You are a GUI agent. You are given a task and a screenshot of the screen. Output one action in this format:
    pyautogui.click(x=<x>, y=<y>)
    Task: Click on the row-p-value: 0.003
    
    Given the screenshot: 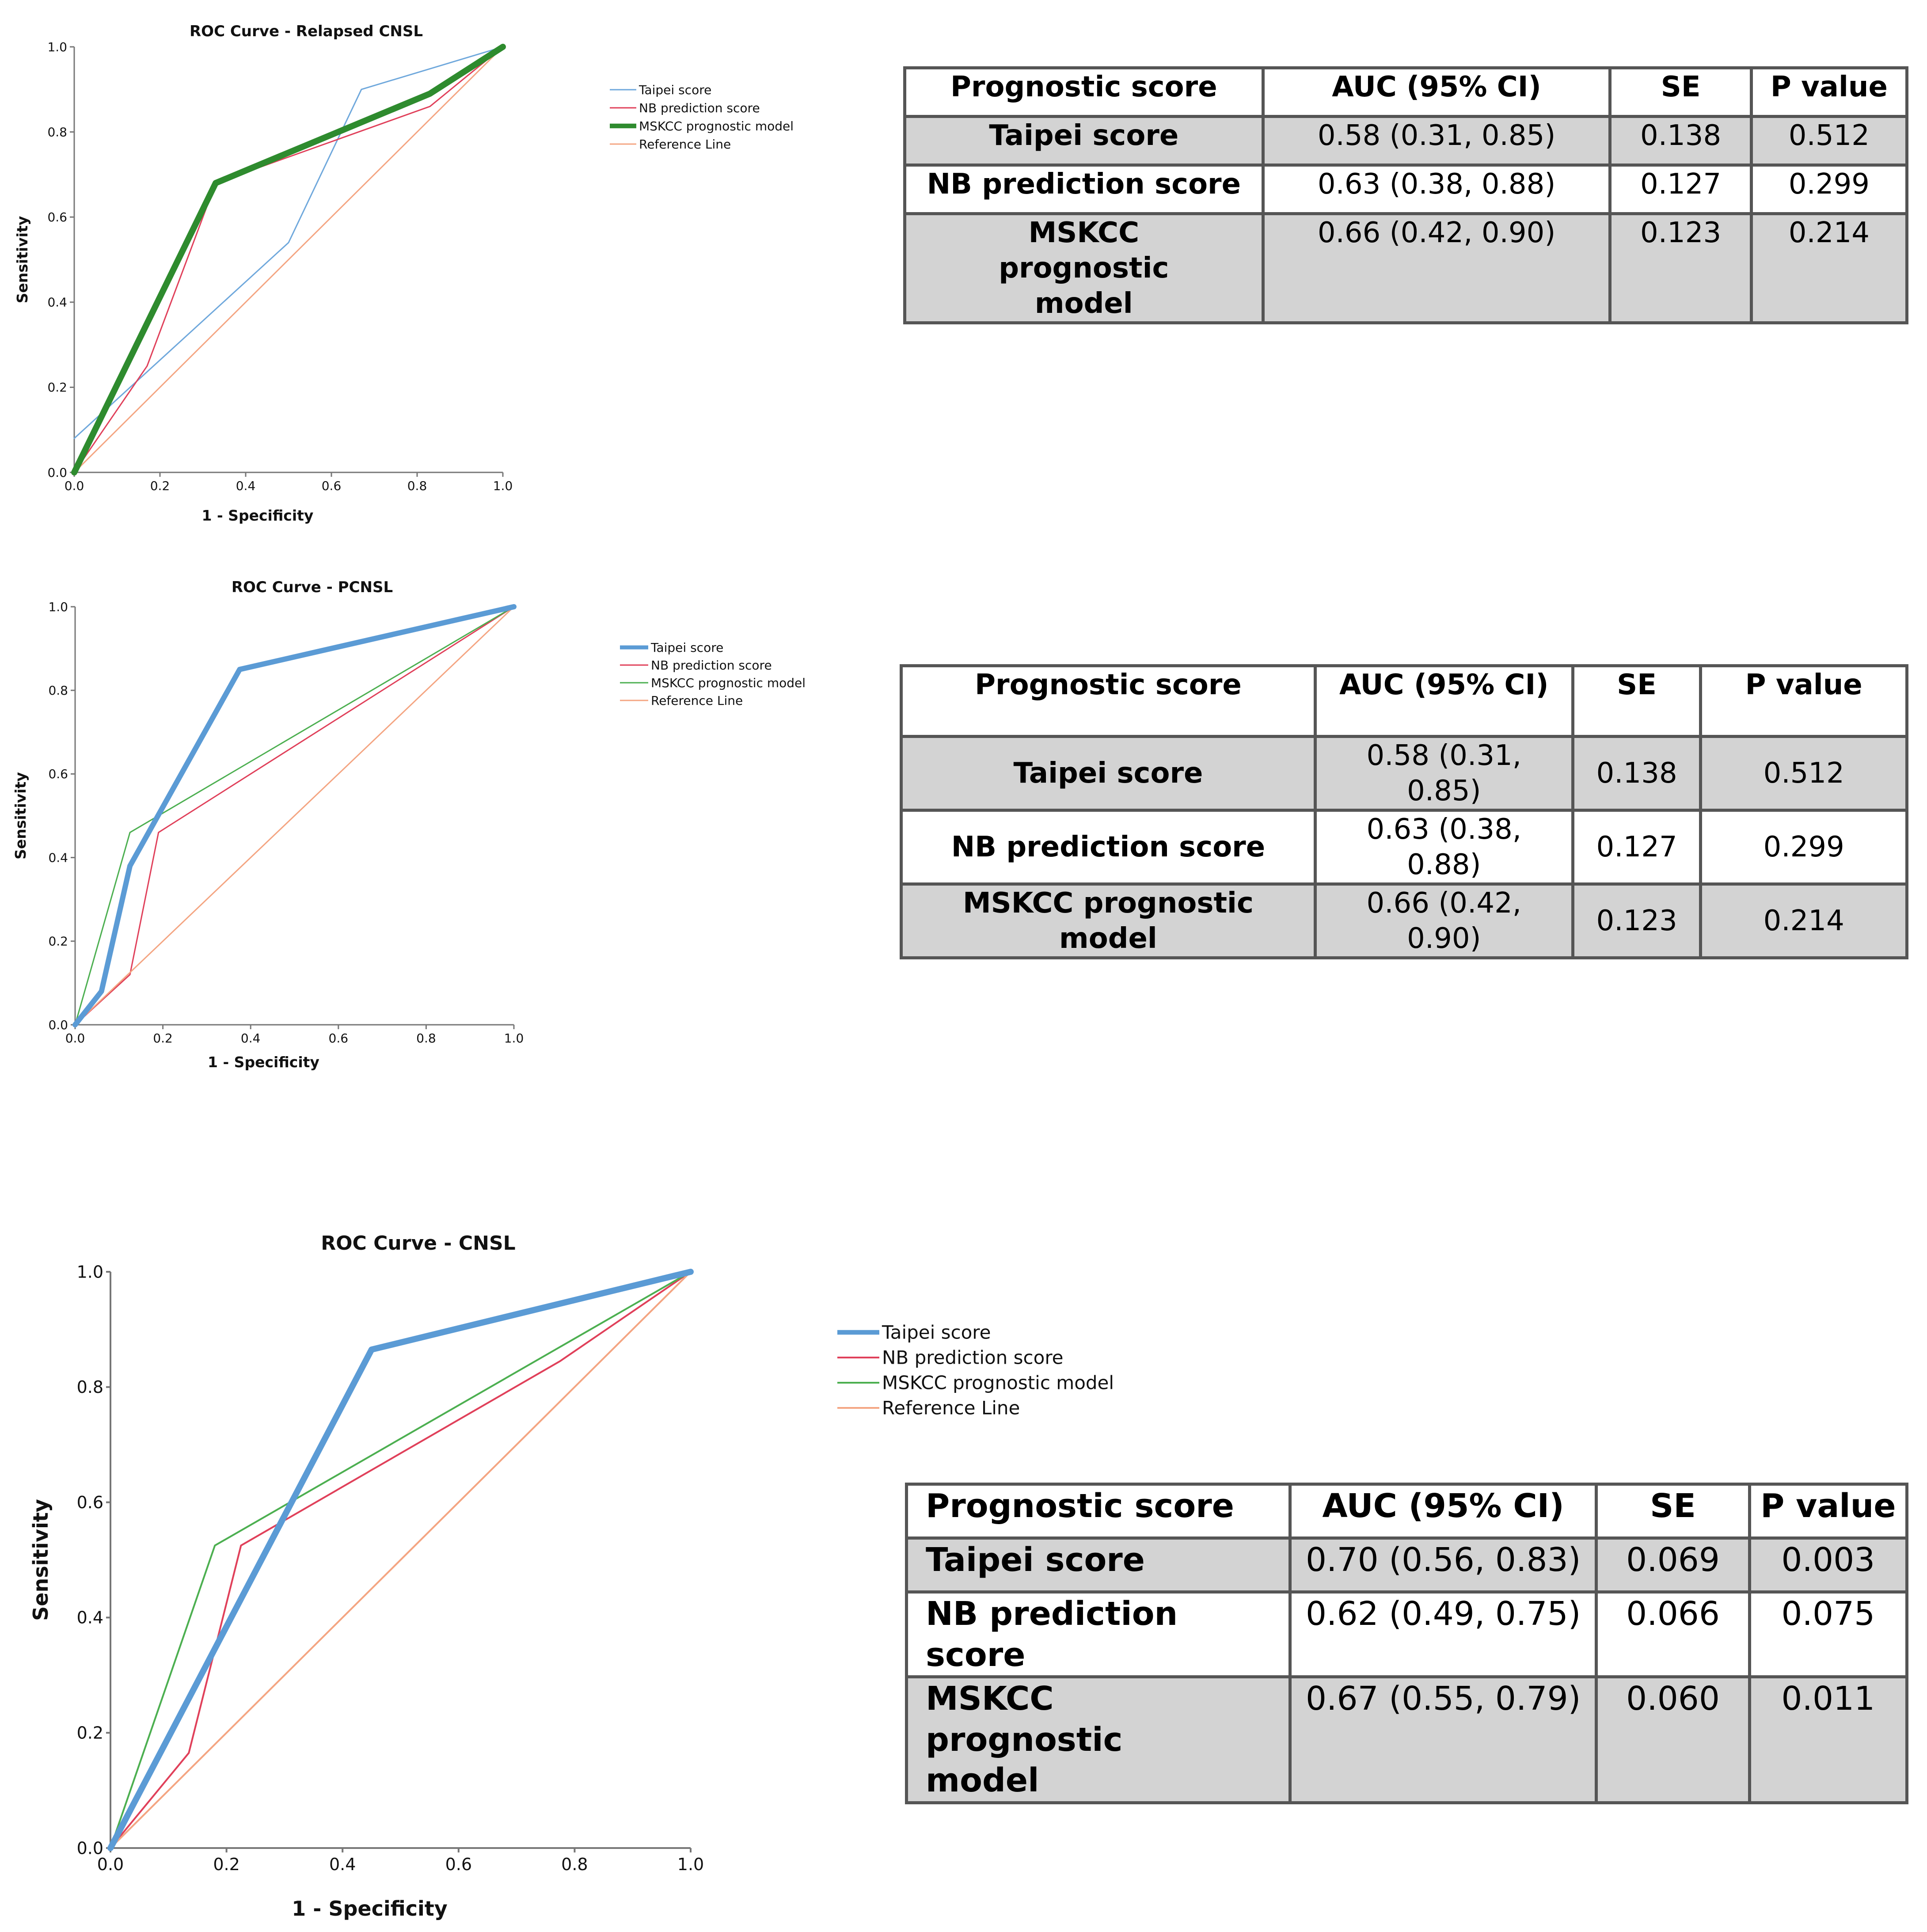 What is the action you would take?
    pyautogui.click(x=1828, y=1565)
    